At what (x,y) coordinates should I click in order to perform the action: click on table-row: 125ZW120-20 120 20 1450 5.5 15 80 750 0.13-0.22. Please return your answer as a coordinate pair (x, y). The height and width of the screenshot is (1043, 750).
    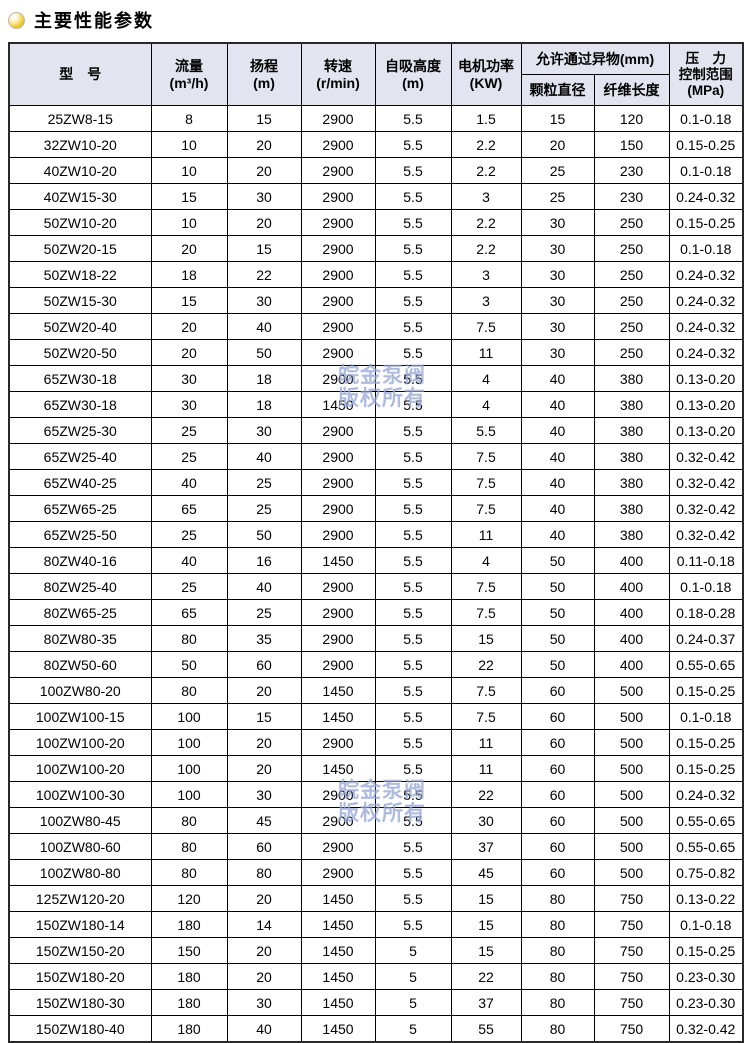
    Looking at the image, I should click on (376, 898).